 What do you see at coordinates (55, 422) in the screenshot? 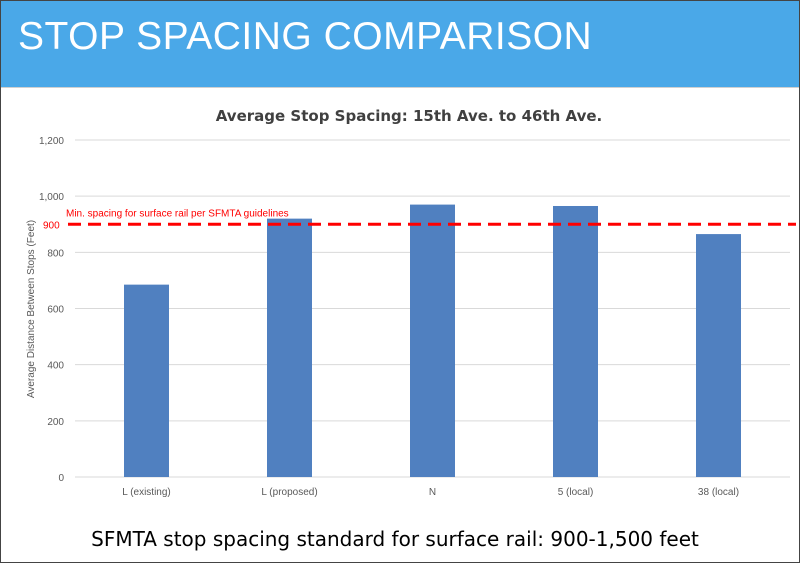
I see `y-tick-label: 200` at bounding box center [55, 422].